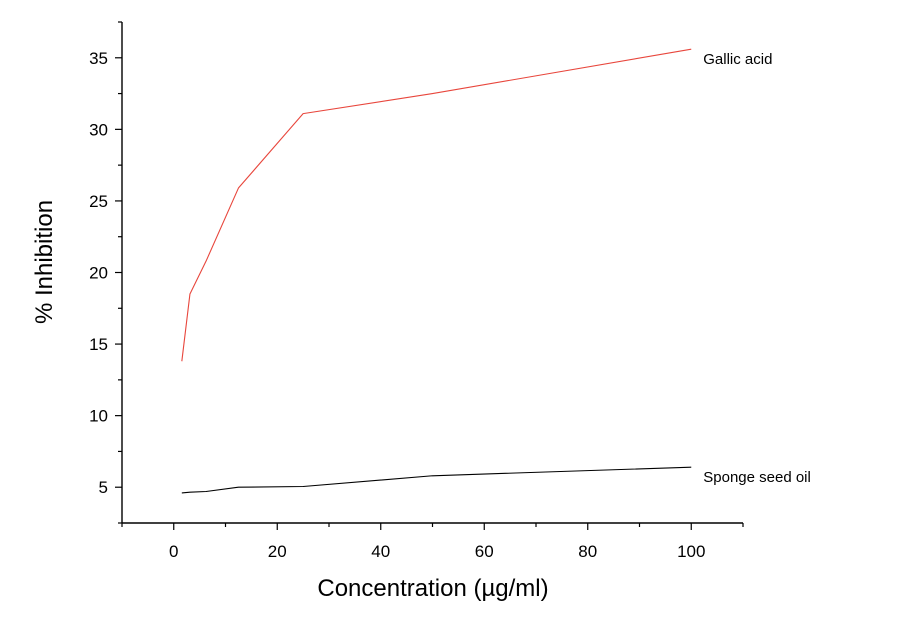 The width and height of the screenshot is (900, 630). Describe the element at coordinates (98, 129) in the screenshot. I see `y-tick-label: 30` at that location.